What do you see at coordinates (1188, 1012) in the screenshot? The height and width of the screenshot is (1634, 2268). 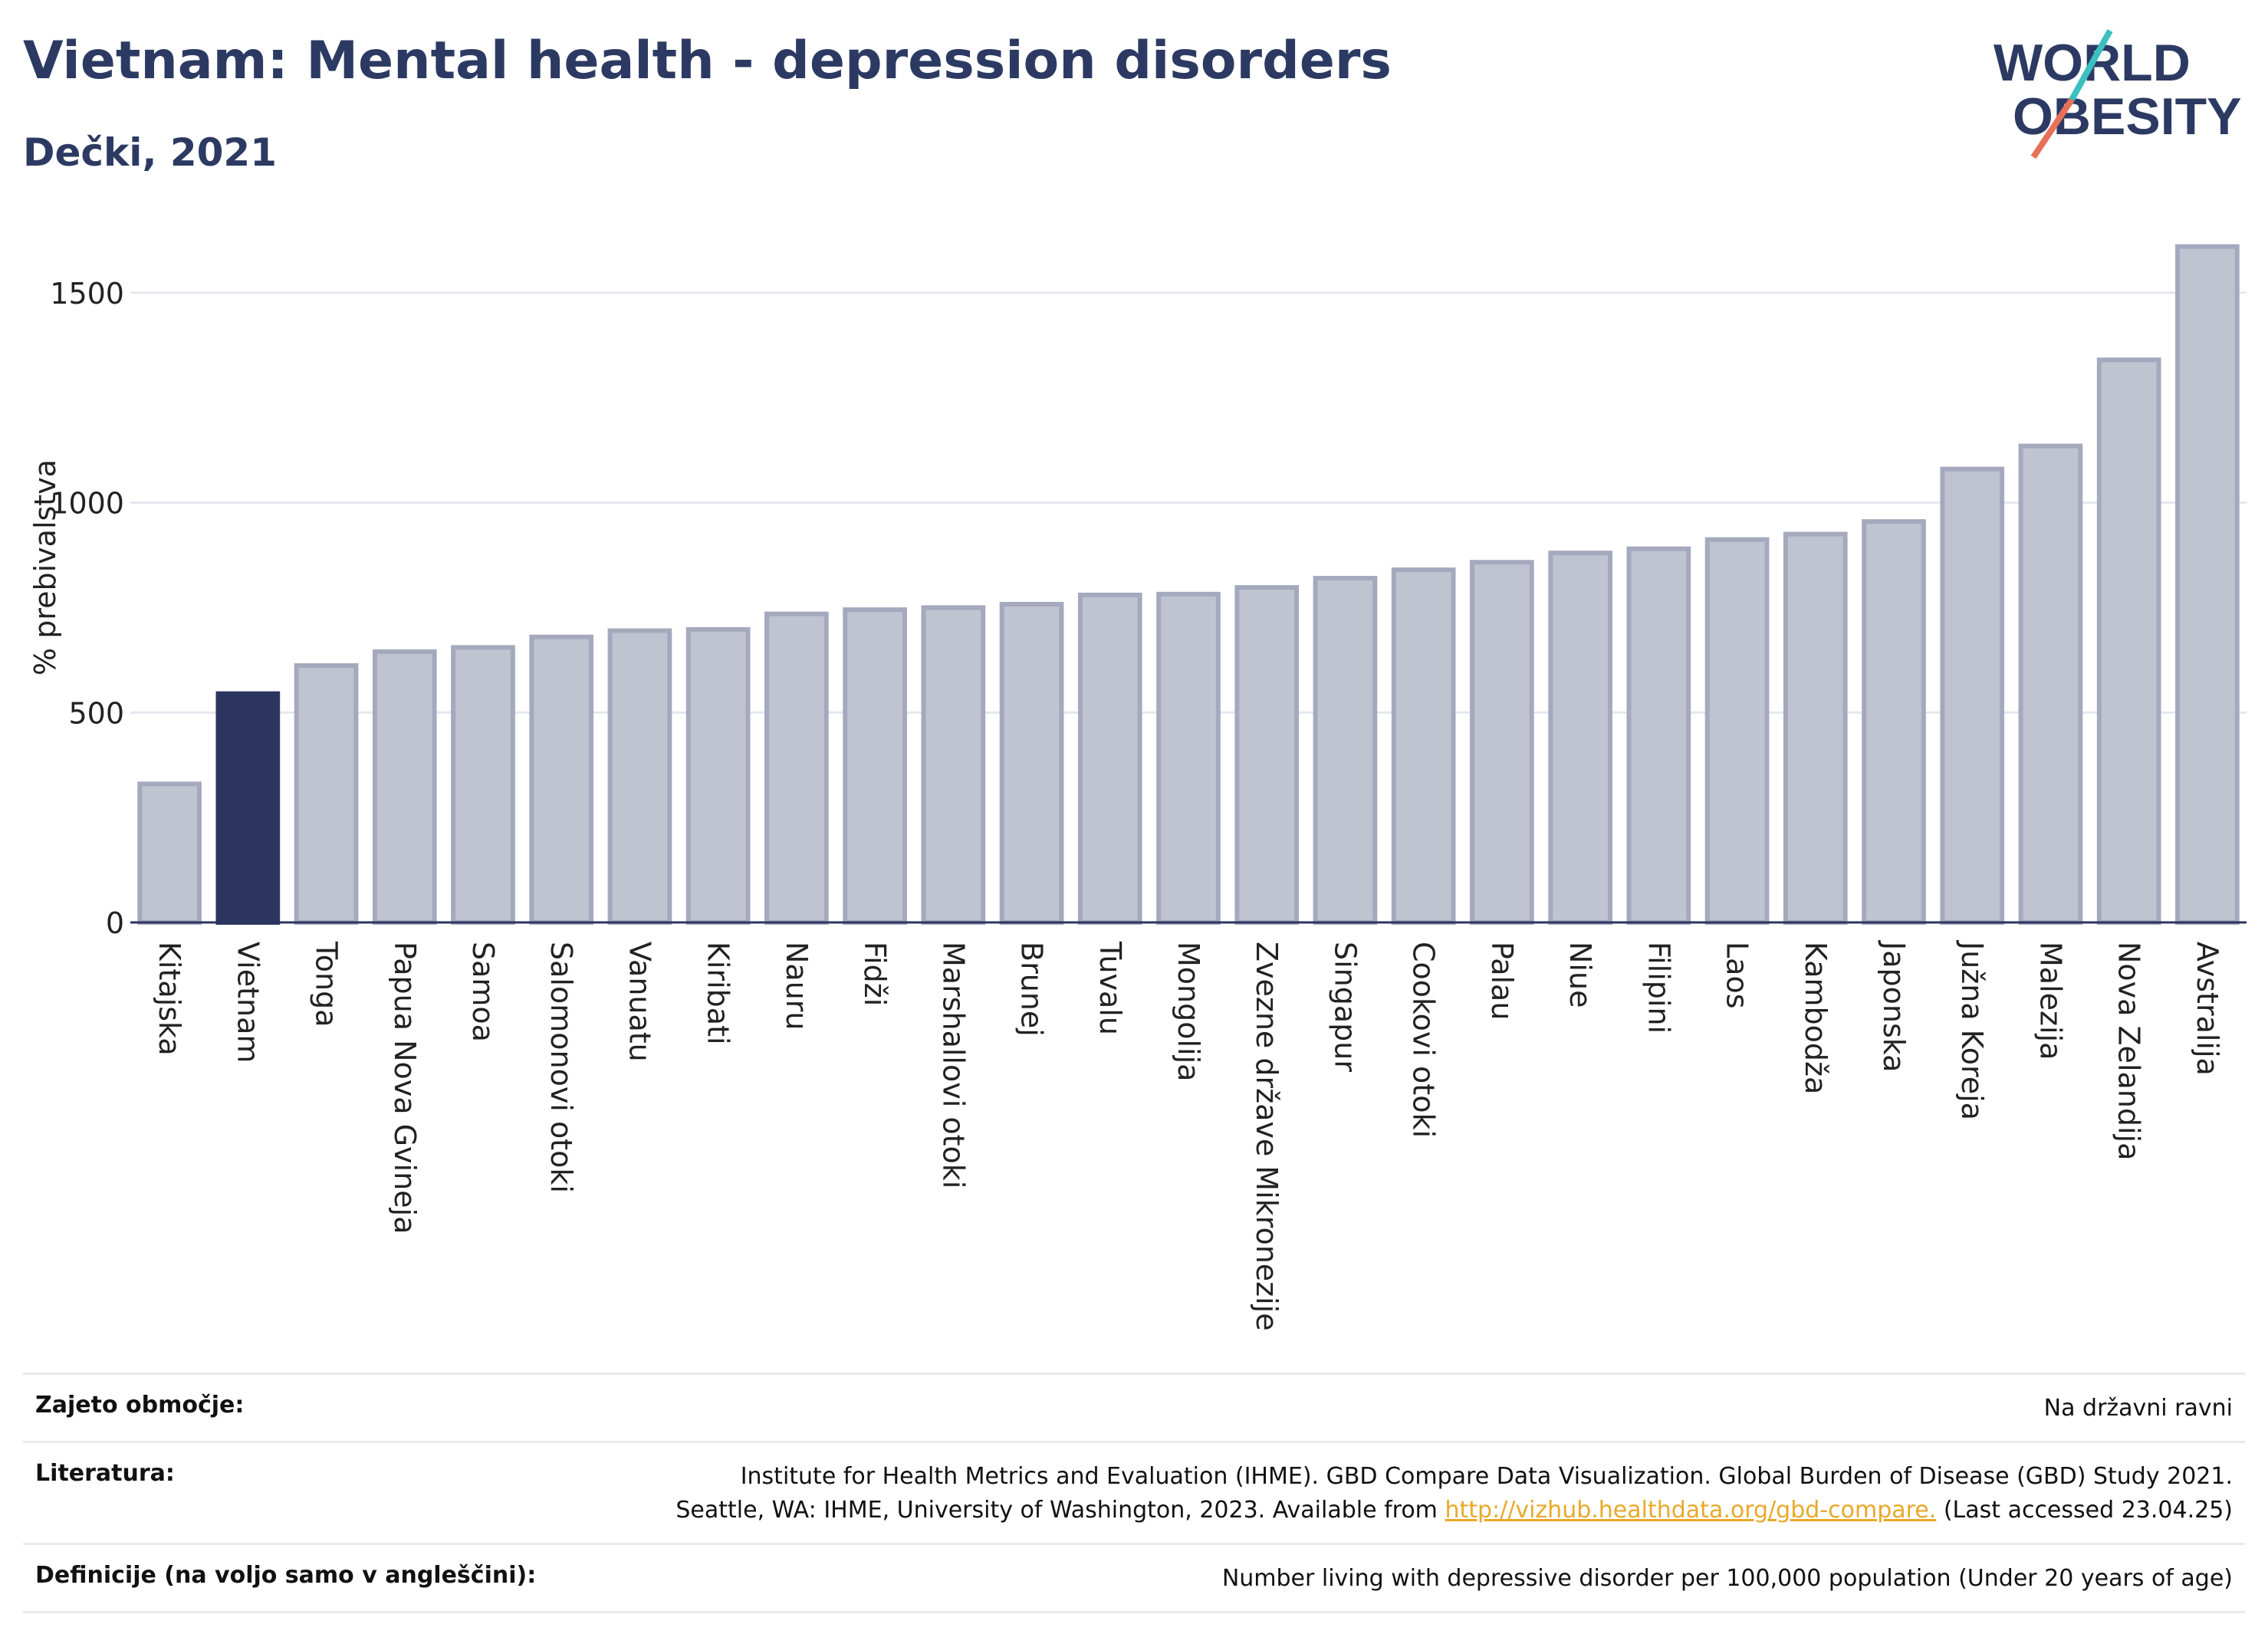 I see `category-label: Mongolija` at bounding box center [1188, 1012].